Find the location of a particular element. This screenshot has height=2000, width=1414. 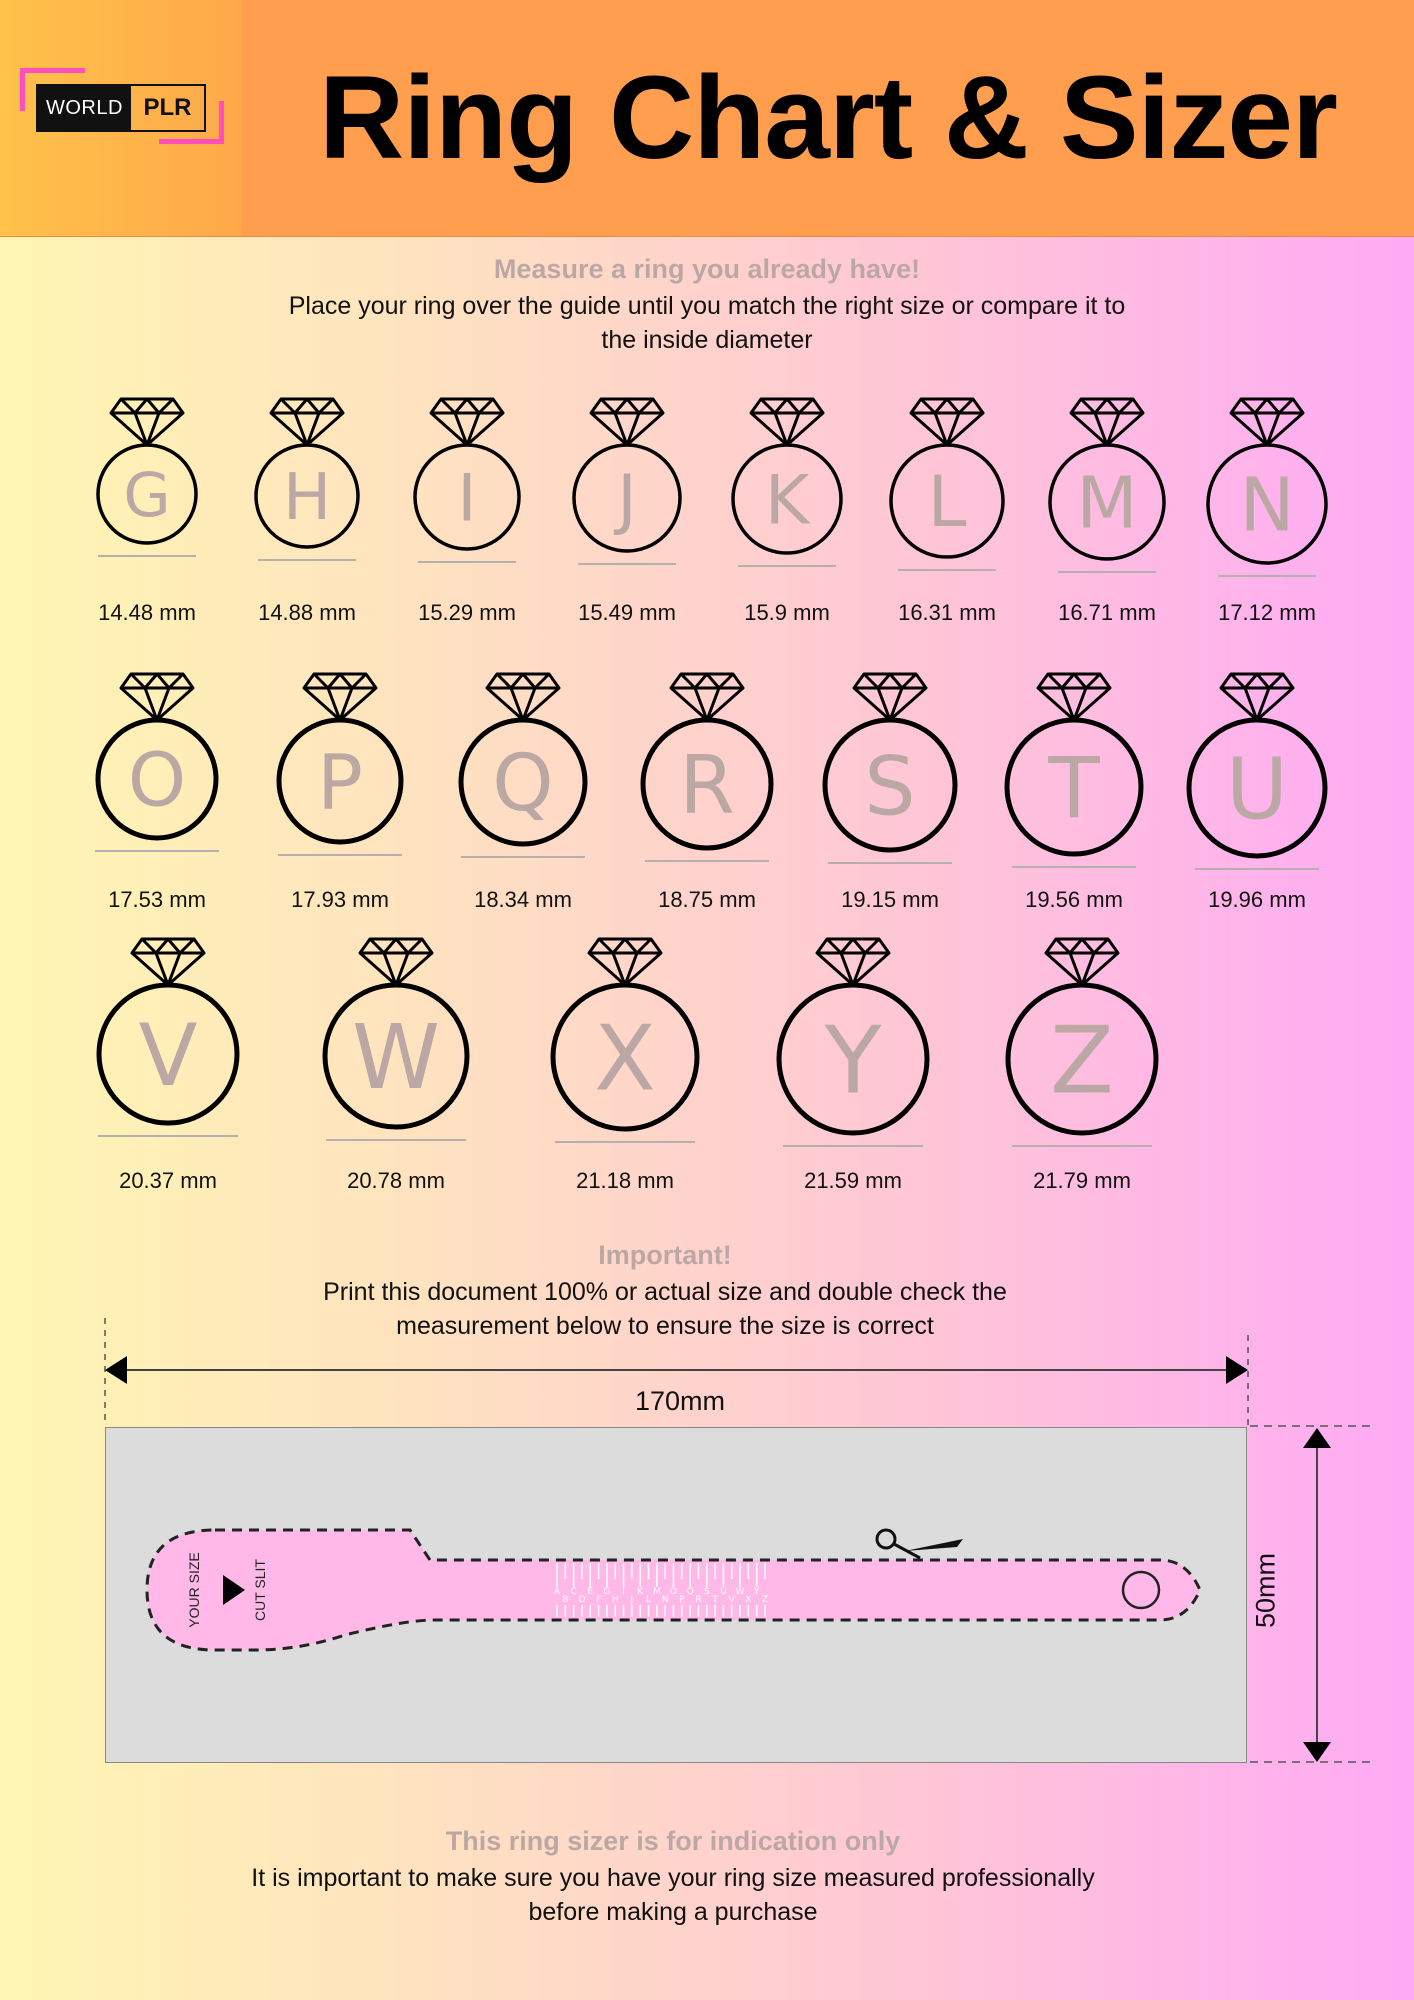

ring-size-label: 14.48 mm is located at coordinates (147, 612).